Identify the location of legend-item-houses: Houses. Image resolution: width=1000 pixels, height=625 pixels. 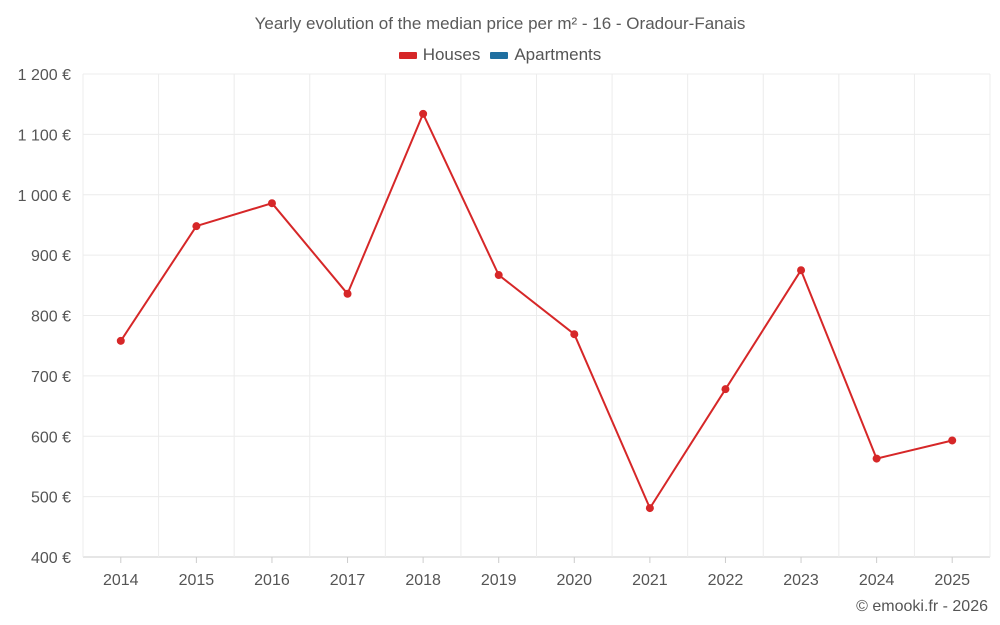
(439, 55).